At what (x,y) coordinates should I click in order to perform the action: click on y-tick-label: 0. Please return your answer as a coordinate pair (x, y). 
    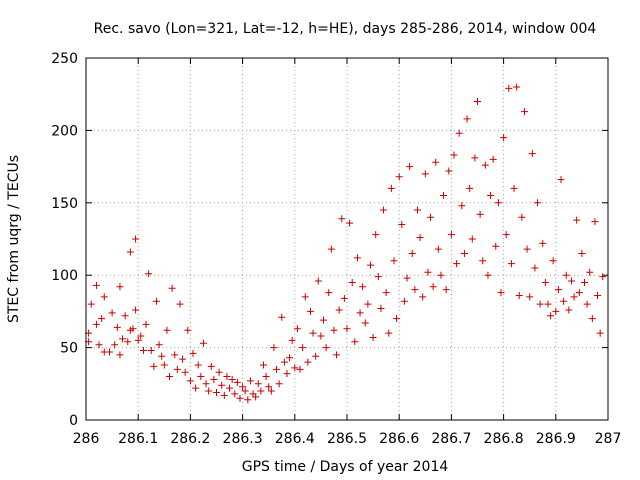
    Looking at the image, I should click on (73, 421).